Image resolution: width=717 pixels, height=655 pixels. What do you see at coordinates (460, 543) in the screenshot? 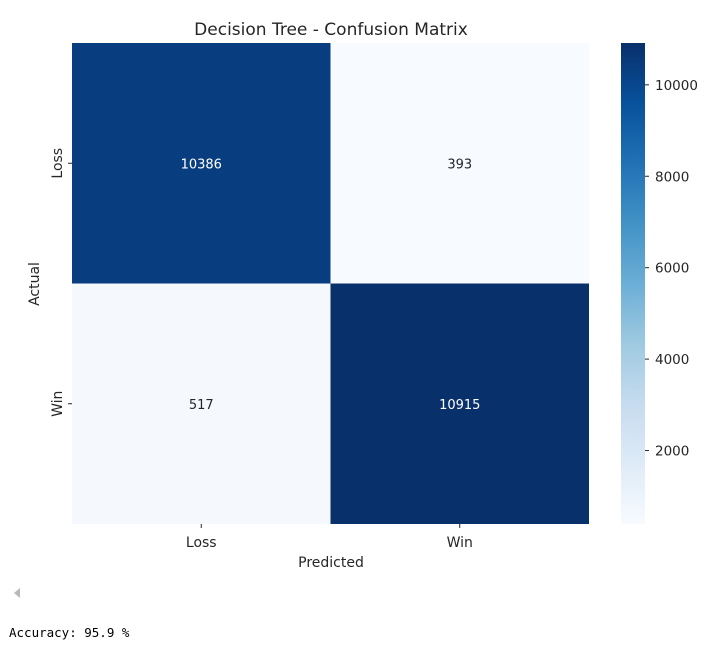
I see `x-tick-label: Win` at bounding box center [460, 543].